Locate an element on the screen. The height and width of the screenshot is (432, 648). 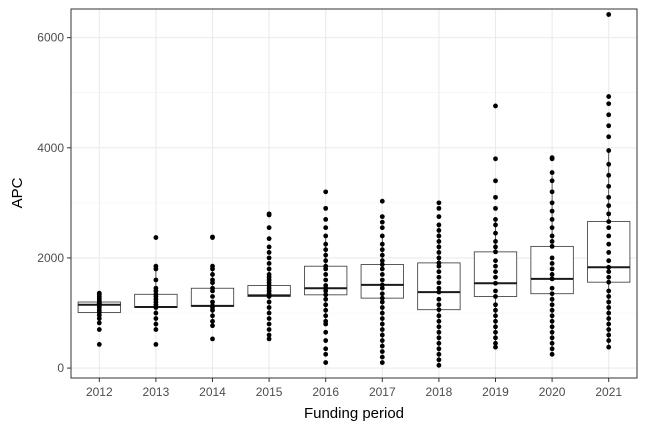
x-tick-label: 2020 is located at coordinates (552, 392).